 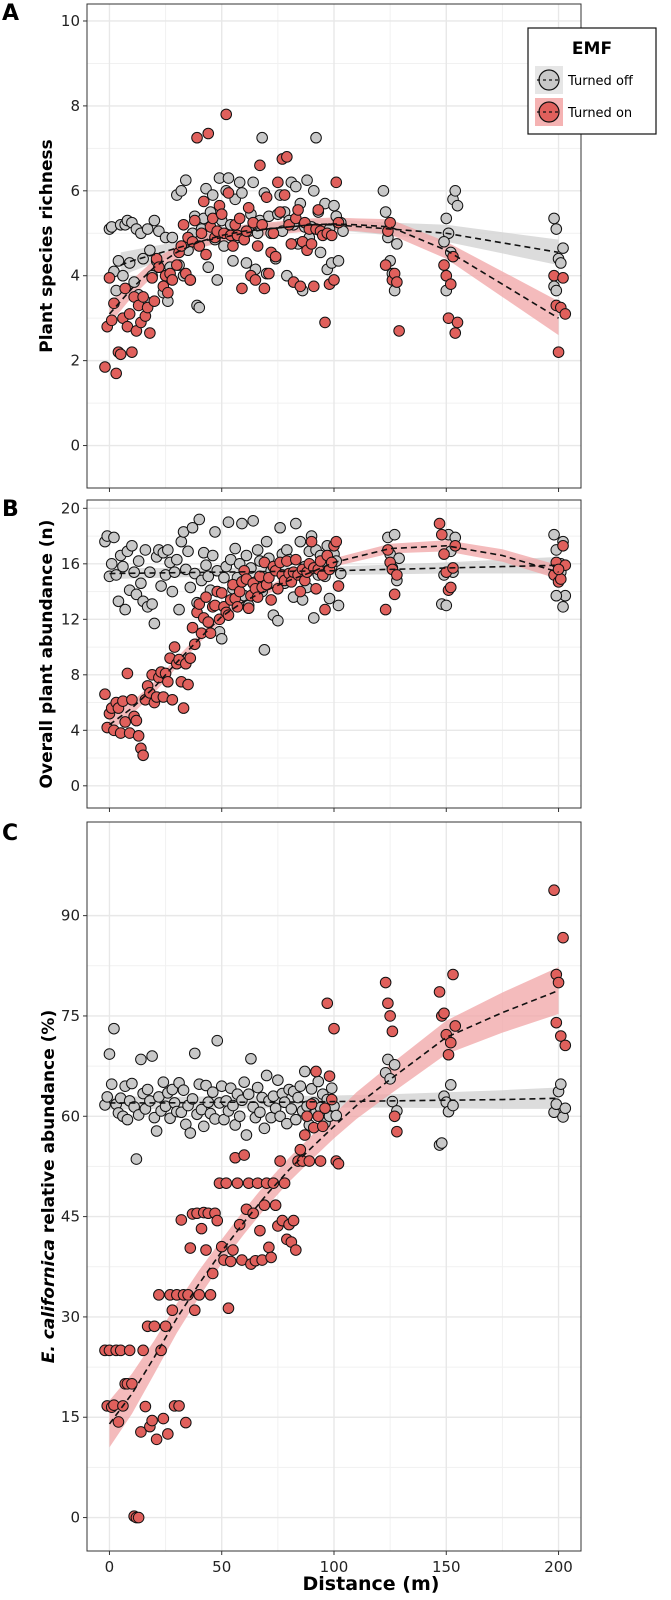 What do you see at coordinates (334, 1100) in the screenshot?
I see `trend-line-off` at bounding box center [334, 1100].